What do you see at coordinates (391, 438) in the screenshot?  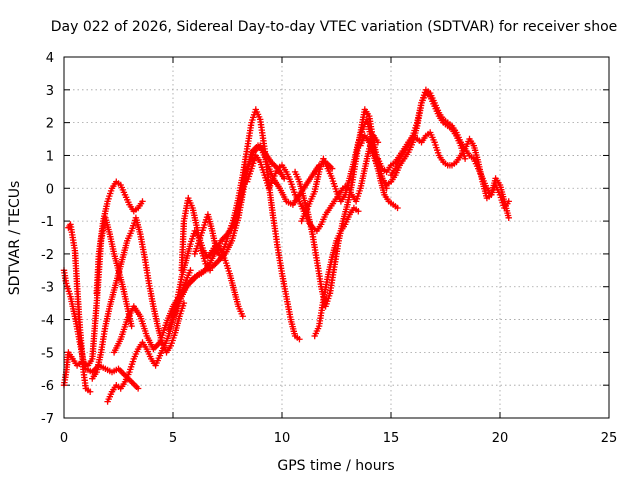 I see `x-tick-label: 15` at bounding box center [391, 438].